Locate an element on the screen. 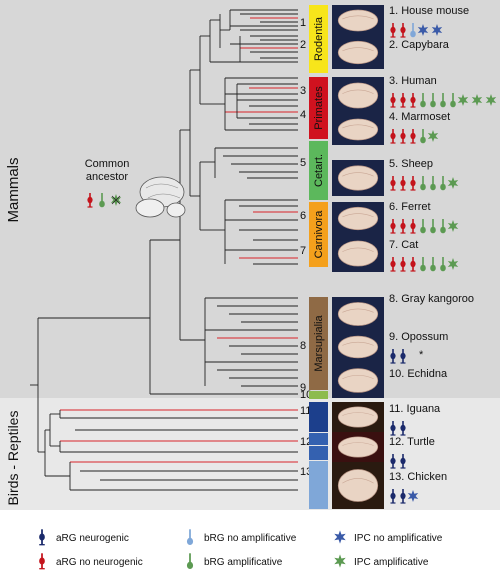 Image resolution: width=500 pixels, height=572 pixels. tip-number: 8 is located at coordinates (303, 346).